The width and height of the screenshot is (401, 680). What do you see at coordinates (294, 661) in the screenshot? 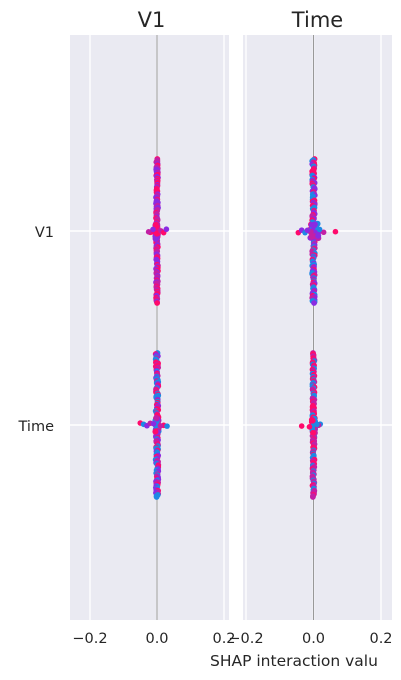
I see `x-axis-label: SHAP interaction valu` at bounding box center [294, 661].